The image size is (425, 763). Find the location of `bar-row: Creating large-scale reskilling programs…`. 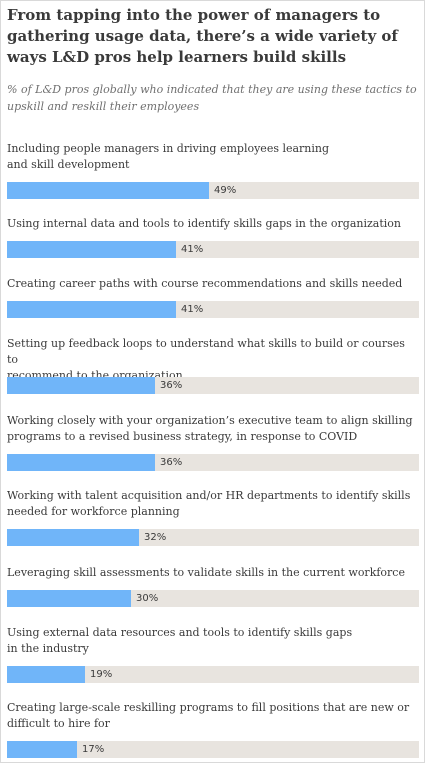

bar-row: Creating large-scale reskilling programs… is located at coordinates (213, 729).